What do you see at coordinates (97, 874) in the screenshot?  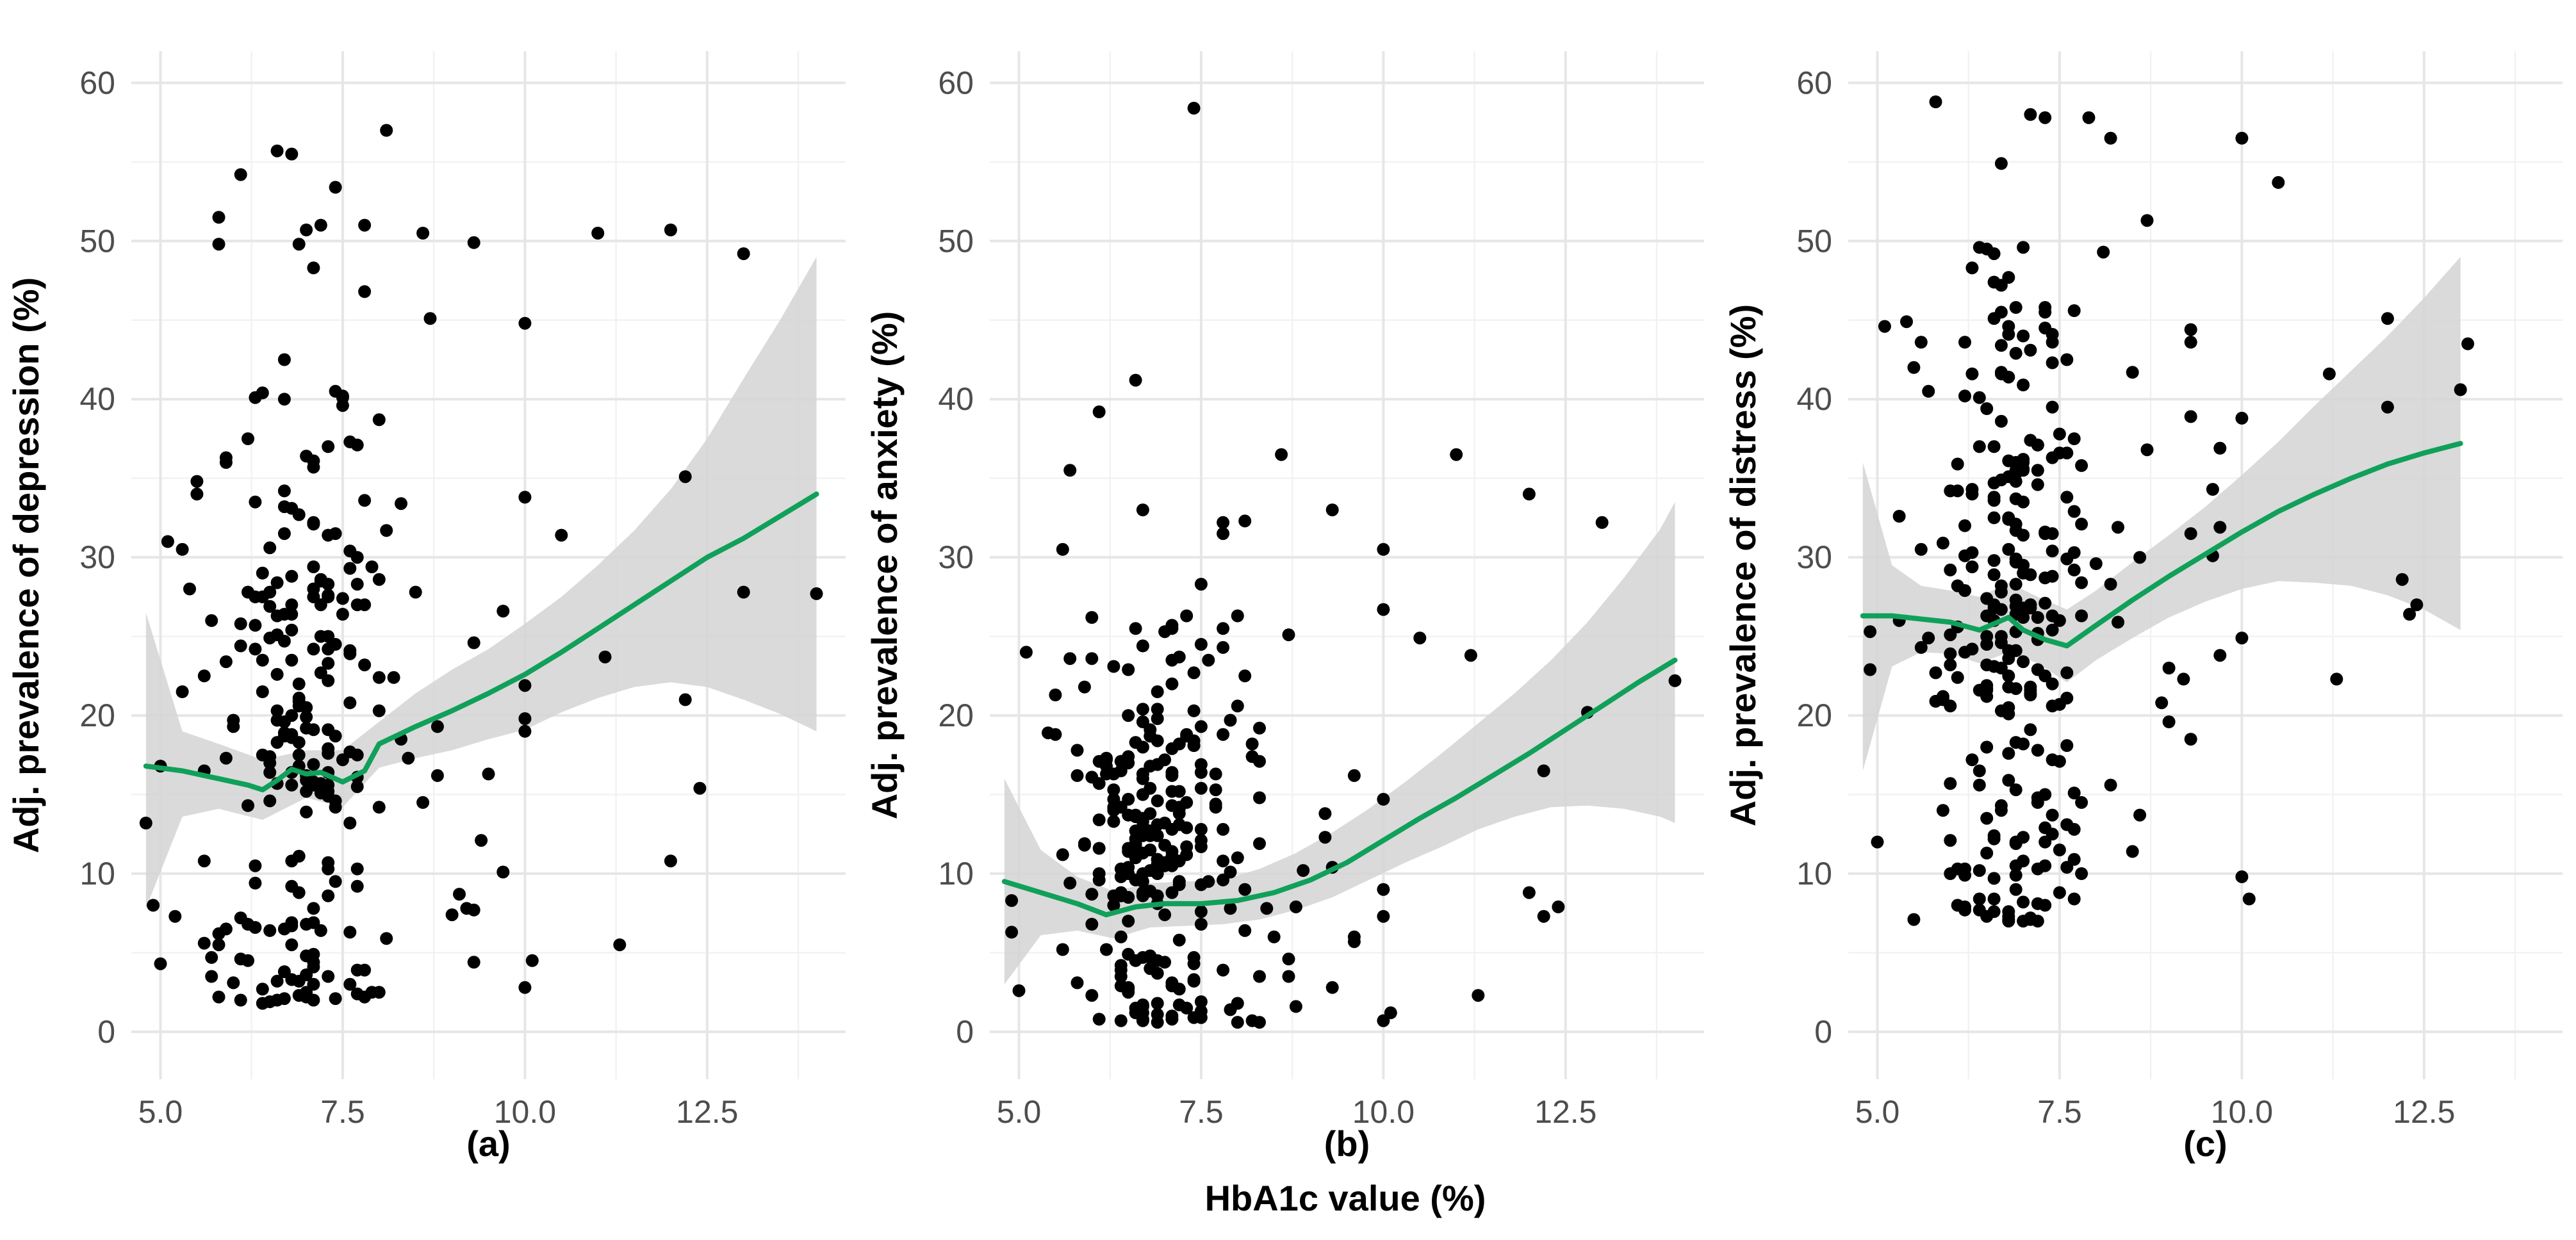 I see `y-tick-label: 10` at bounding box center [97, 874].